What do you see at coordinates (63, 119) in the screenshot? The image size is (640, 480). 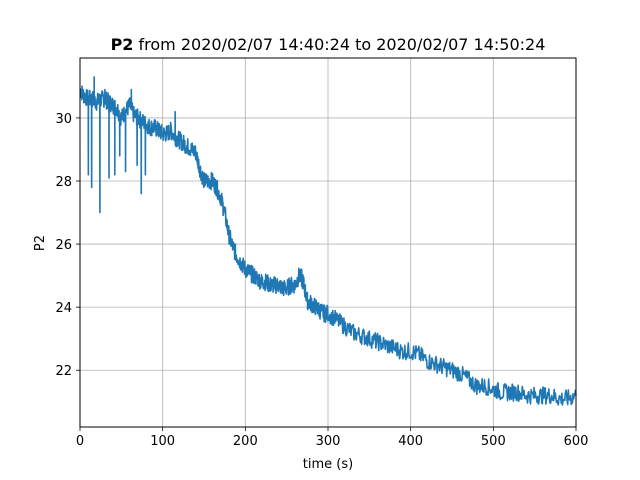 I see `y-tick-label: 30` at bounding box center [63, 119].